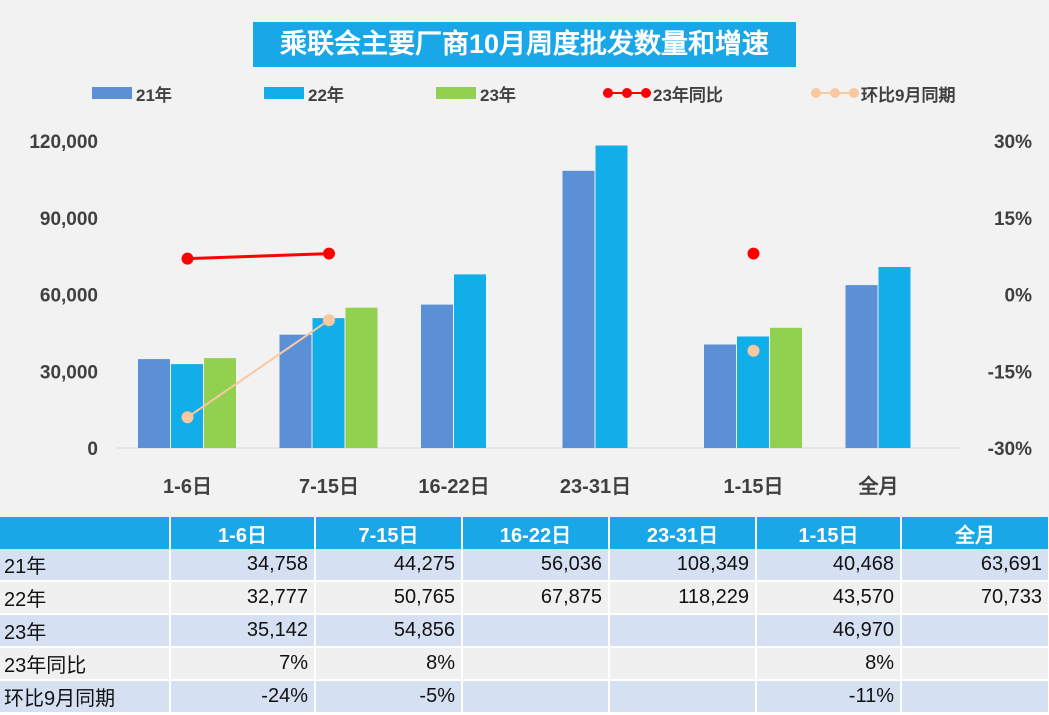 The image size is (1049, 715). What do you see at coordinates (1013, 219) in the screenshot?
I see `y2-axis-tick-label: 15%` at bounding box center [1013, 219].